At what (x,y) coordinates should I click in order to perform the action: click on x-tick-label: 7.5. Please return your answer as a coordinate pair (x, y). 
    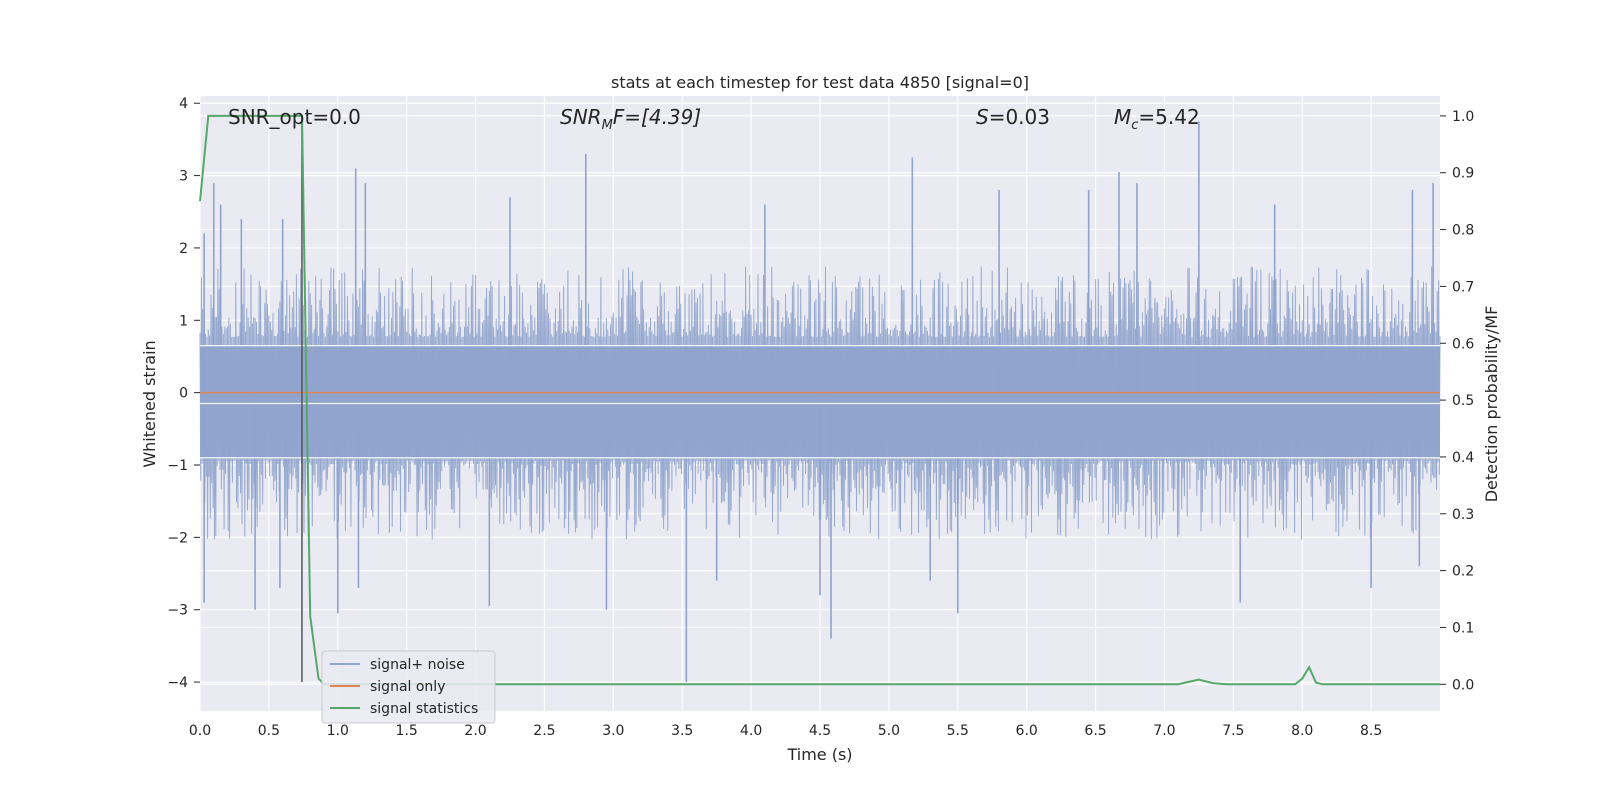
    Looking at the image, I should click on (1233, 731).